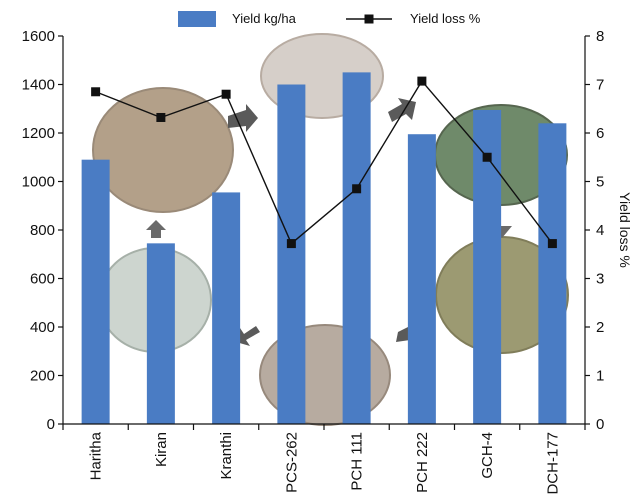 This screenshot has height=503, width=637. Describe the element at coordinates (487, 455) in the screenshot. I see `x-tick-label: GCH-4` at that location.